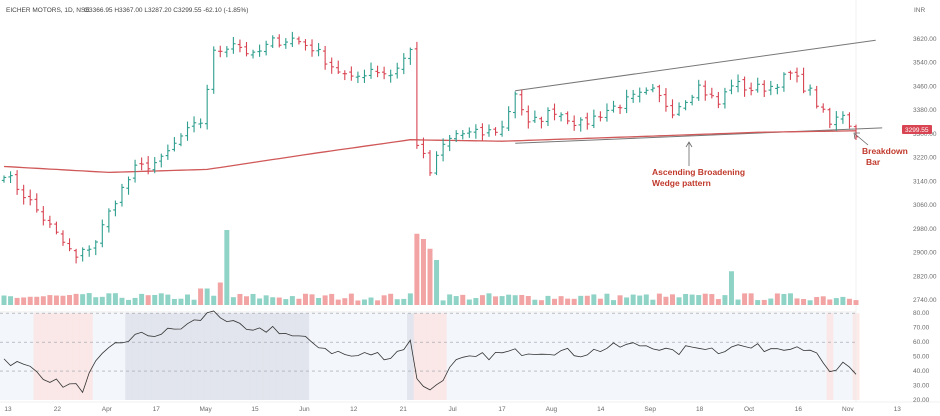 This screenshot has width=940, height=416. What do you see at coordinates (699, 135) in the screenshot?
I see `wedge-lower-trendline` at bounding box center [699, 135].